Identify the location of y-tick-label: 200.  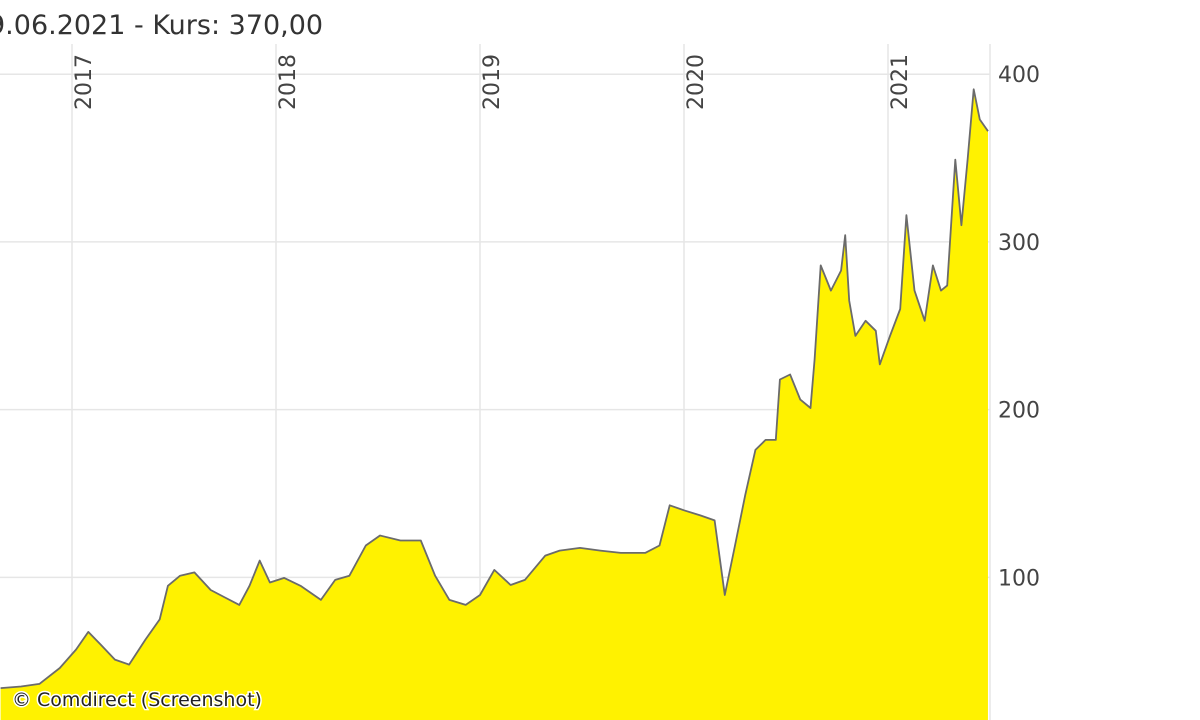
(1019, 411).